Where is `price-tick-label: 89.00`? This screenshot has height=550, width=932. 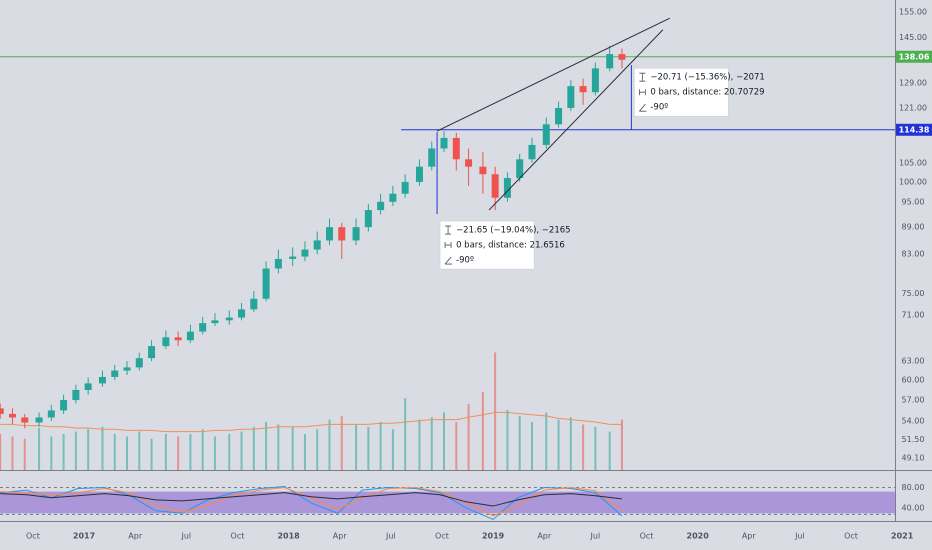 price-tick-label: 89.00 is located at coordinates (913, 227).